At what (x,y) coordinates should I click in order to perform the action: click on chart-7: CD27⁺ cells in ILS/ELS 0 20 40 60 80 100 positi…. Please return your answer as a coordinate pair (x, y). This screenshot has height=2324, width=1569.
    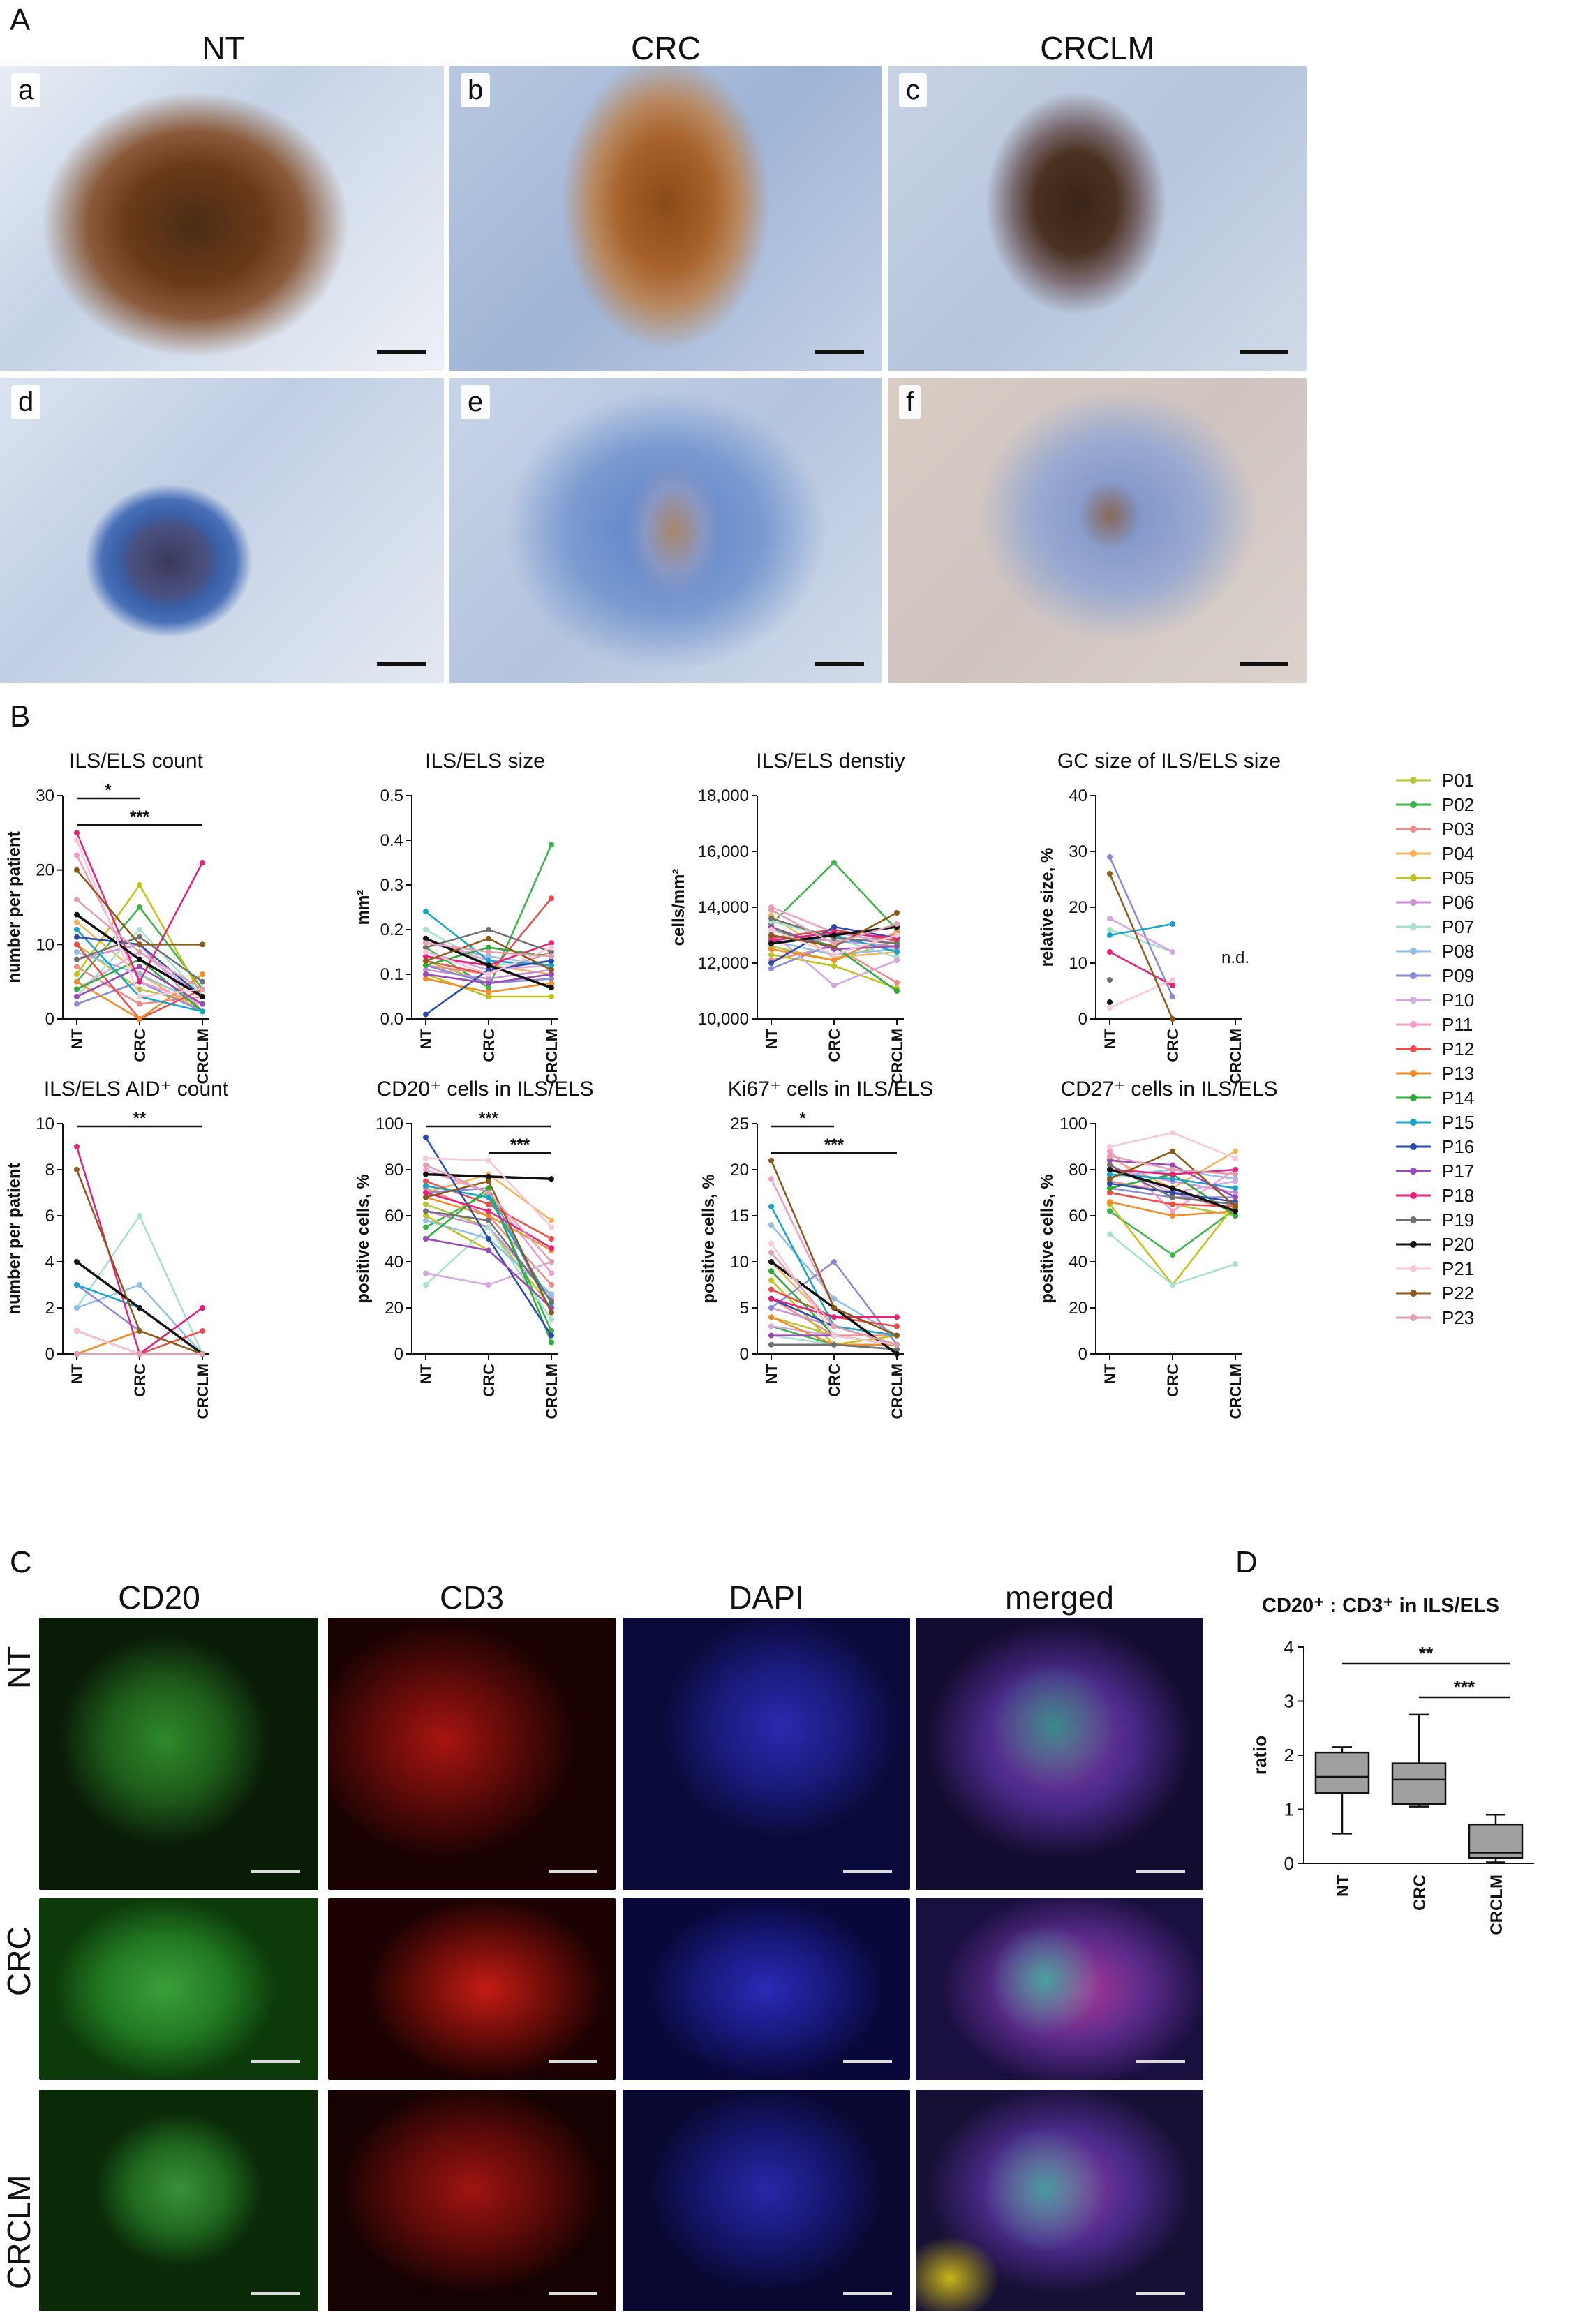
    Looking at the image, I should click on (1157, 1248).